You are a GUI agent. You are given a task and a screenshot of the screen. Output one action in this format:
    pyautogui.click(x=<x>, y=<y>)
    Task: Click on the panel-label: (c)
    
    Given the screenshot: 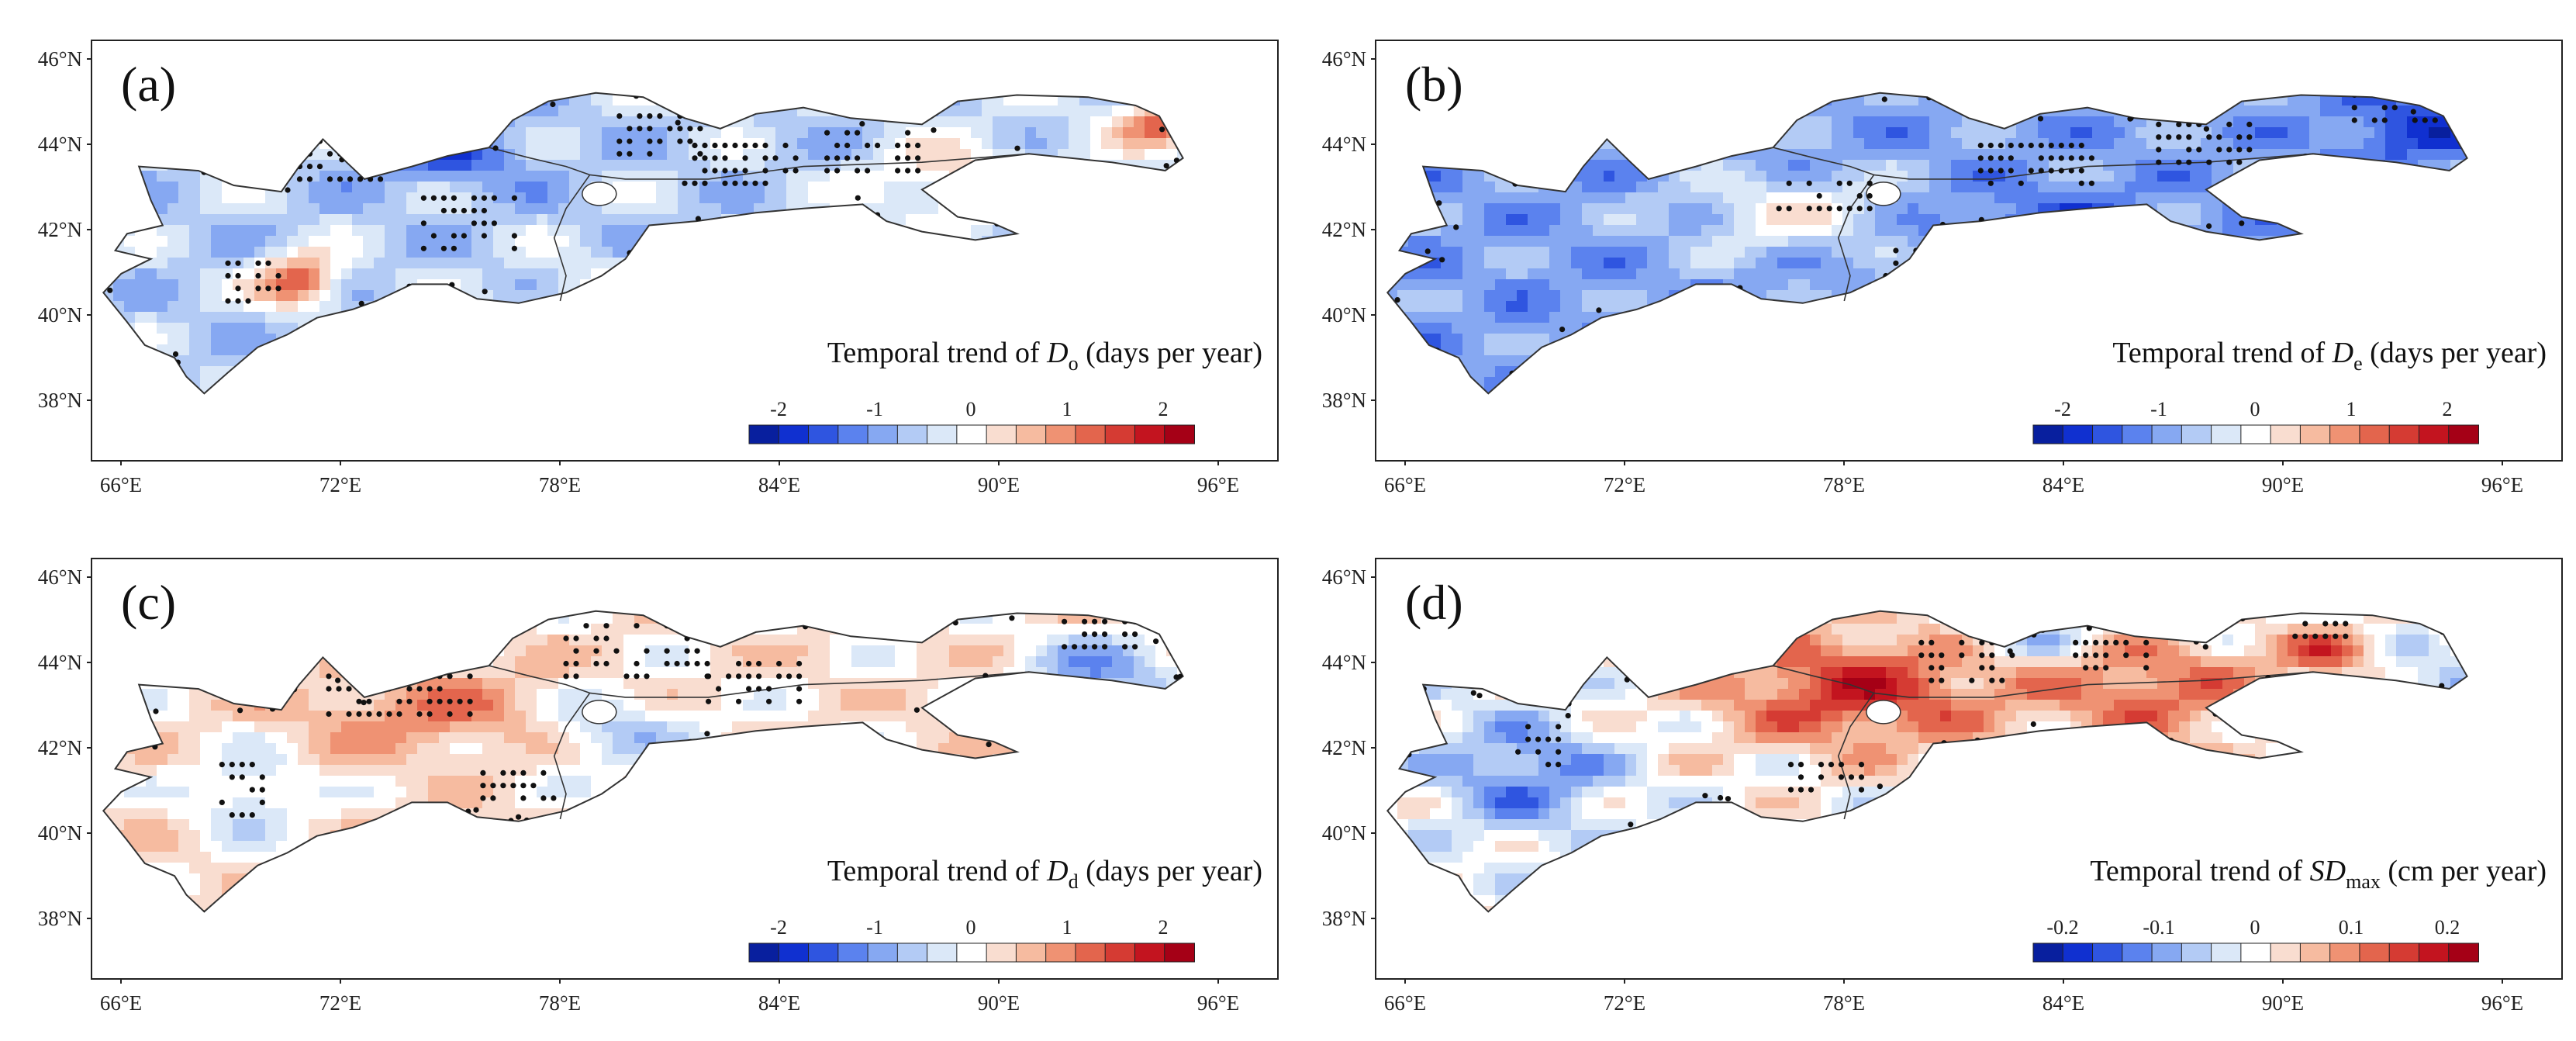 What is the action you would take?
    pyautogui.click(x=148, y=602)
    